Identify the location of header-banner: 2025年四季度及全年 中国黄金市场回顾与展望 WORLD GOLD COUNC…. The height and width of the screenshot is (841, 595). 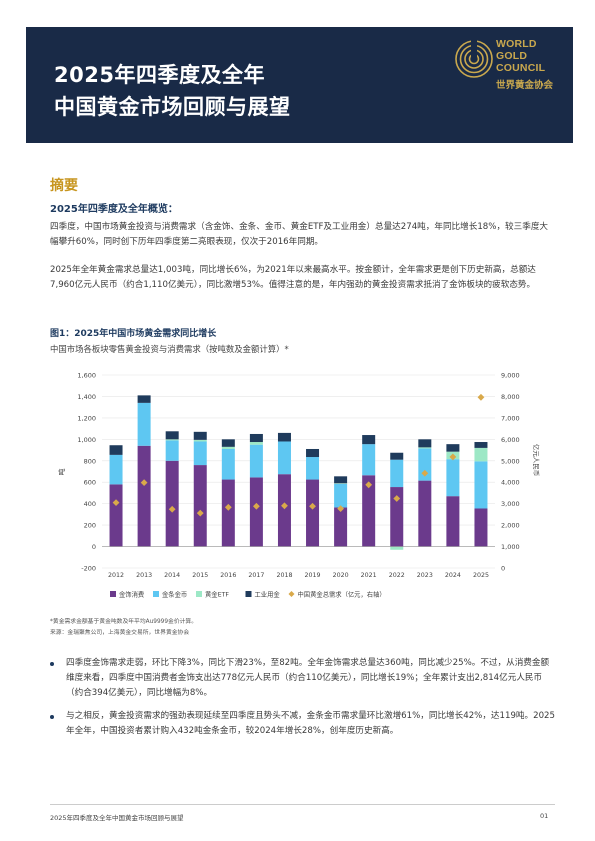
(299, 85).